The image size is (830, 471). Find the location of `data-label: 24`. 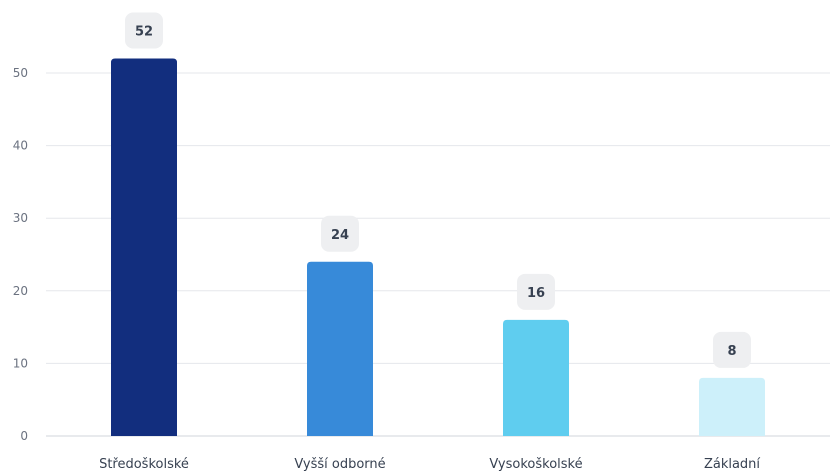

data-label: 24 is located at coordinates (340, 235).